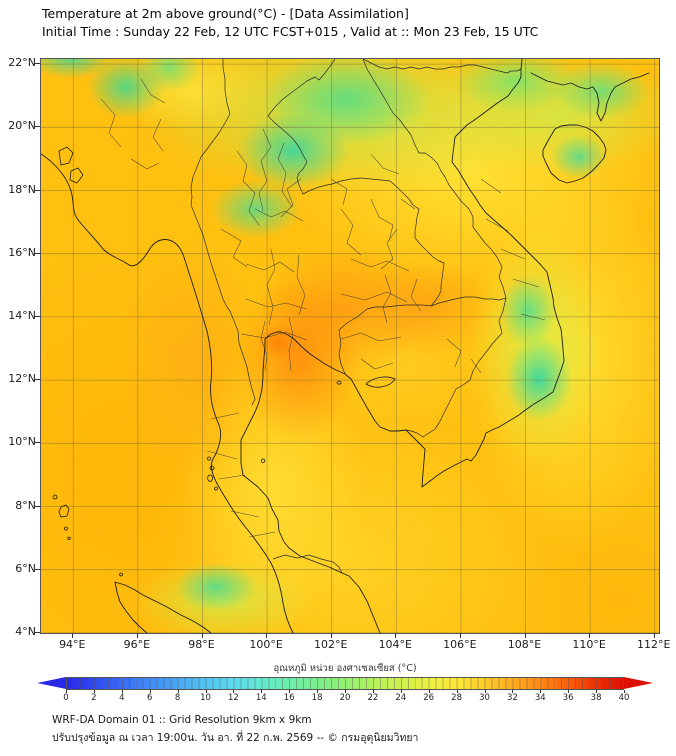 This screenshot has width=676, height=756. Describe the element at coordinates (25, 568) in the screenshot. I see `lat-label: 6°N` at that location.